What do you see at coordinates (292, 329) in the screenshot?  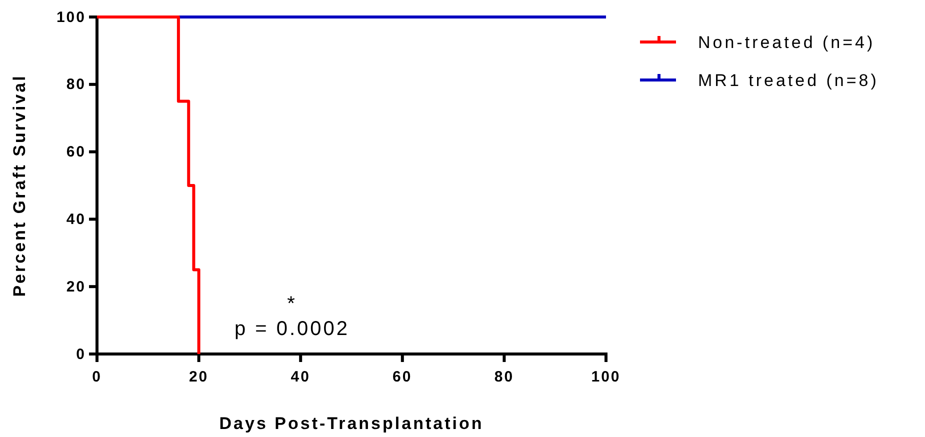 I see `annotation: p = 0.0002` at bounding box center [292, 329].